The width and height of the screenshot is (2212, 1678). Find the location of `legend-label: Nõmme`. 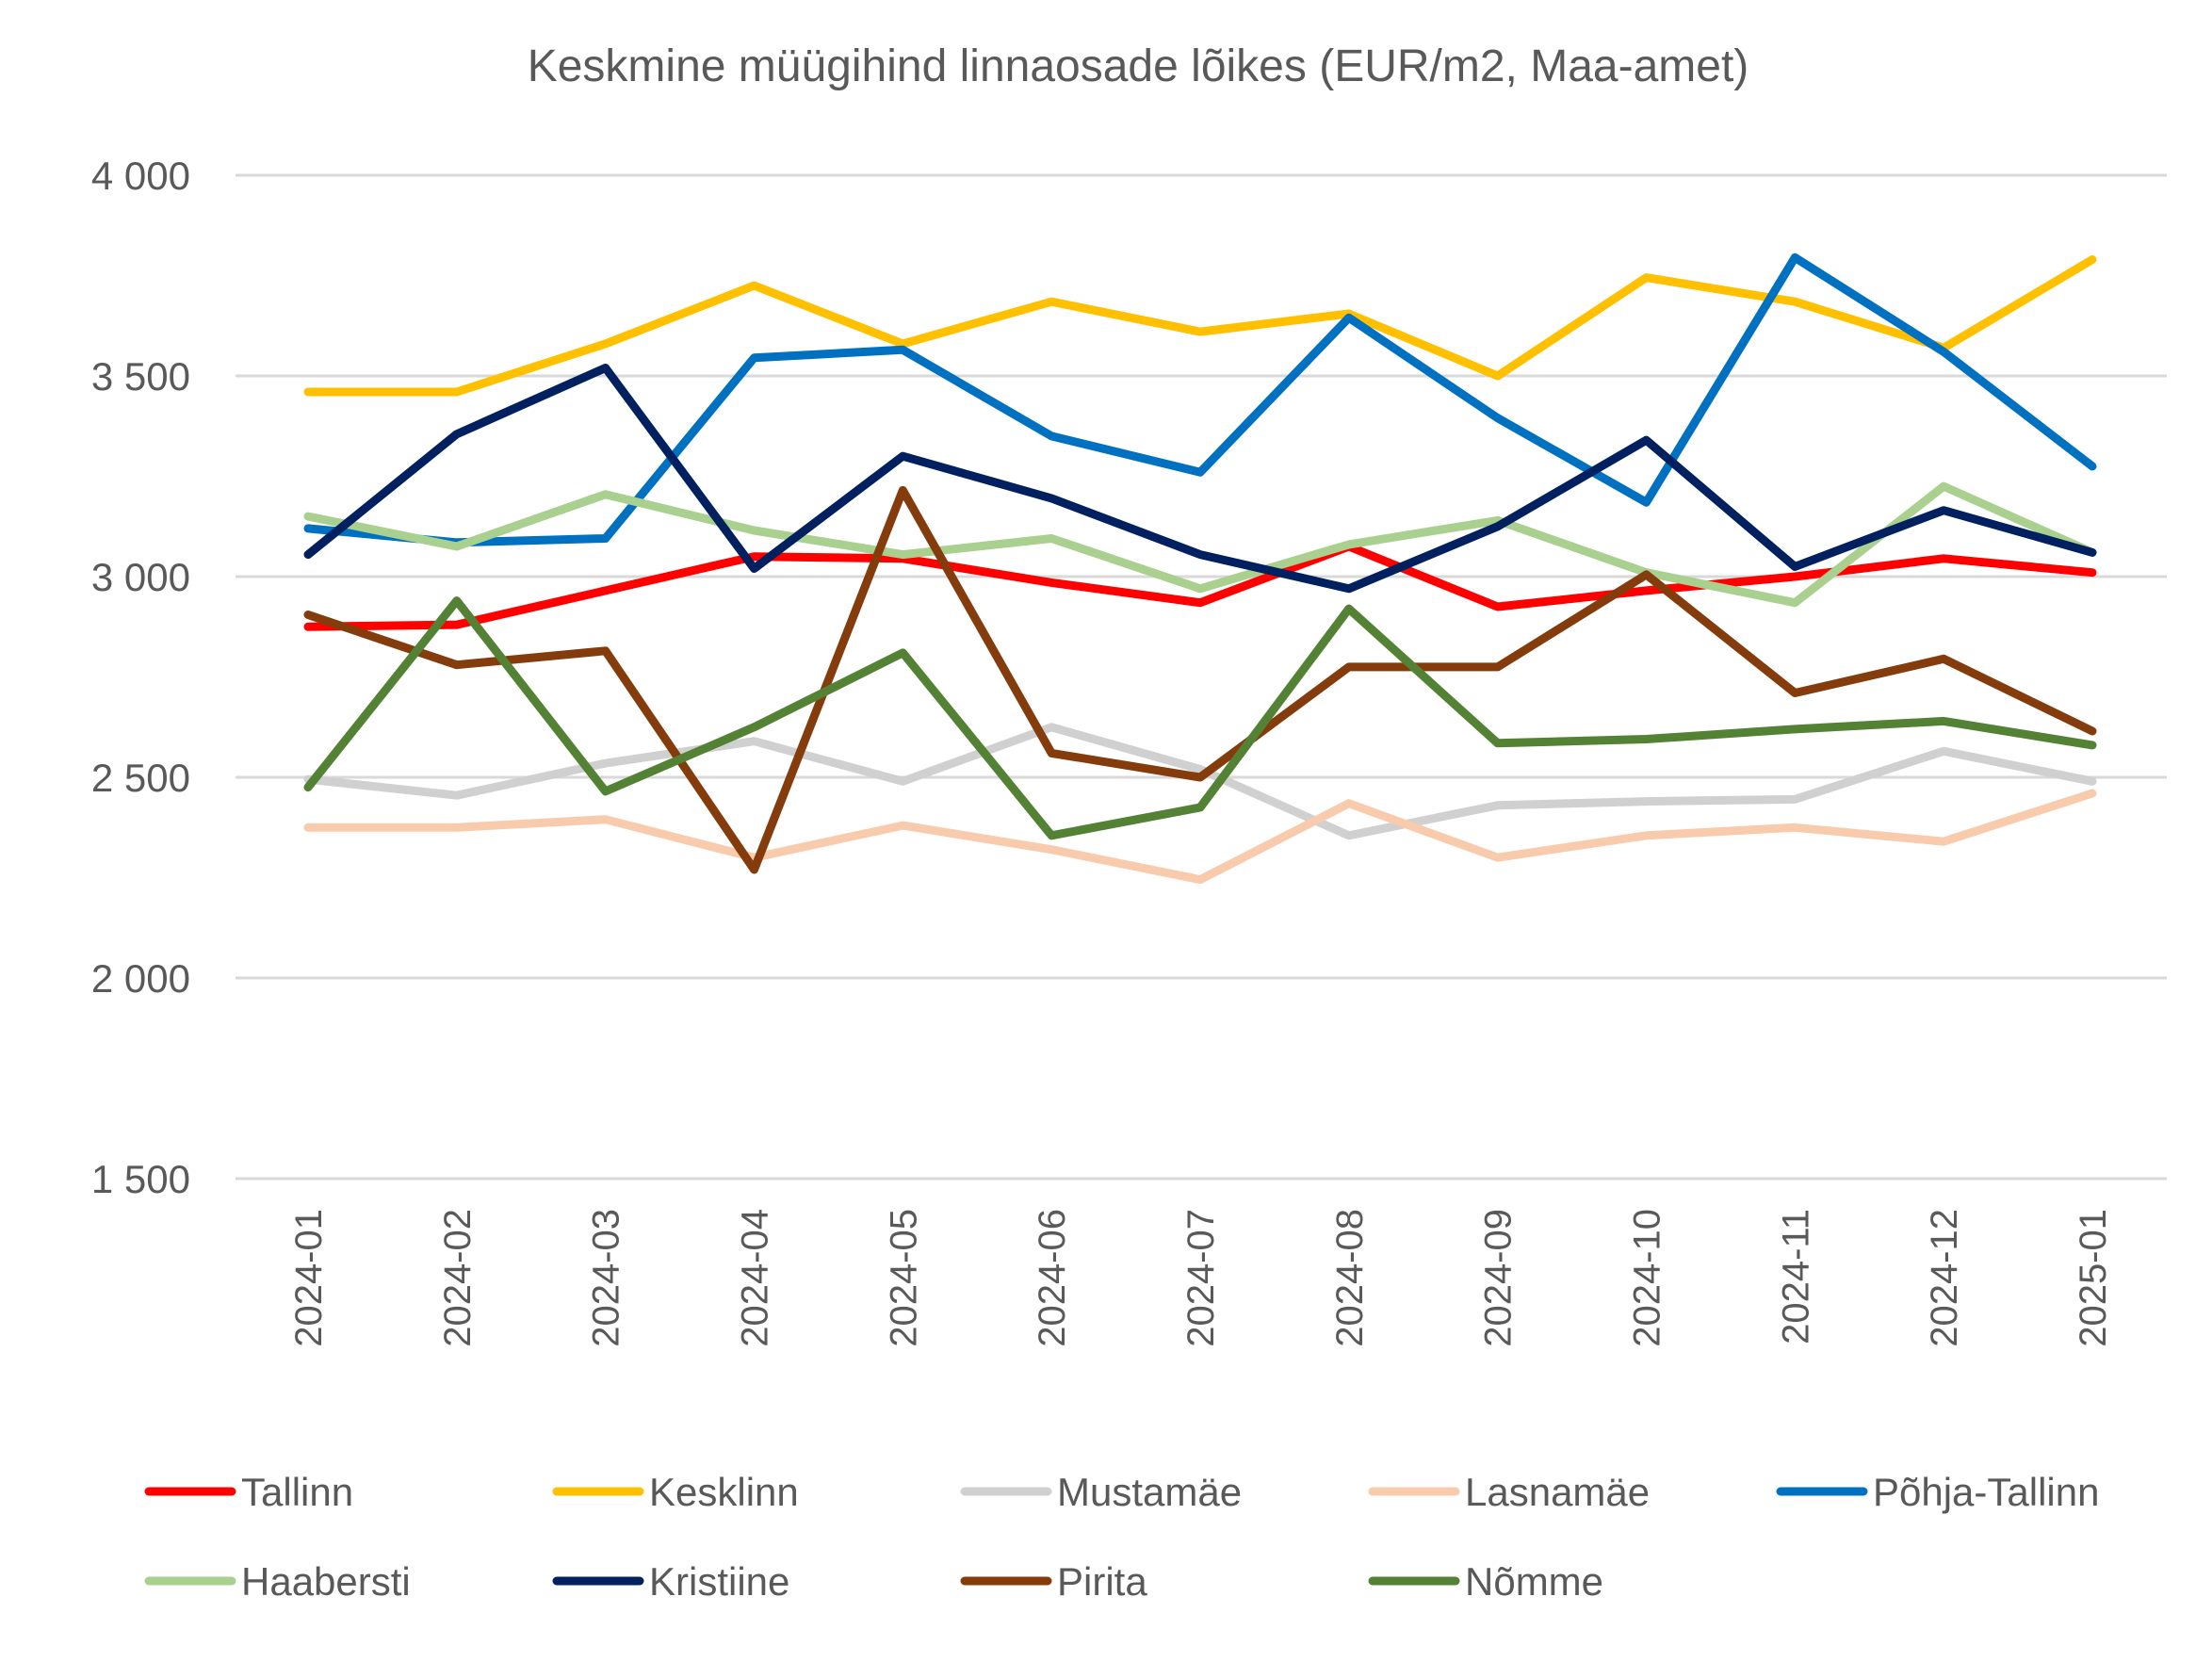

legend-label: Nõmme is located at coordinates (1534, 1581).